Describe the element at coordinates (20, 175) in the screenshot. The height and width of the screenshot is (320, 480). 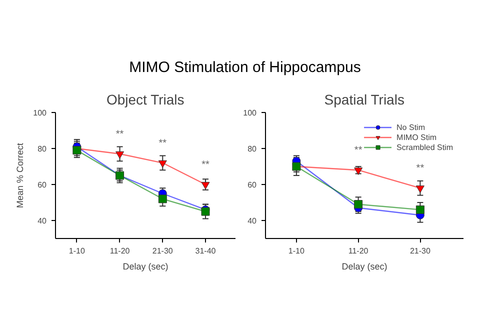
I see `y-axis-title: Mean % Correct` at that location.